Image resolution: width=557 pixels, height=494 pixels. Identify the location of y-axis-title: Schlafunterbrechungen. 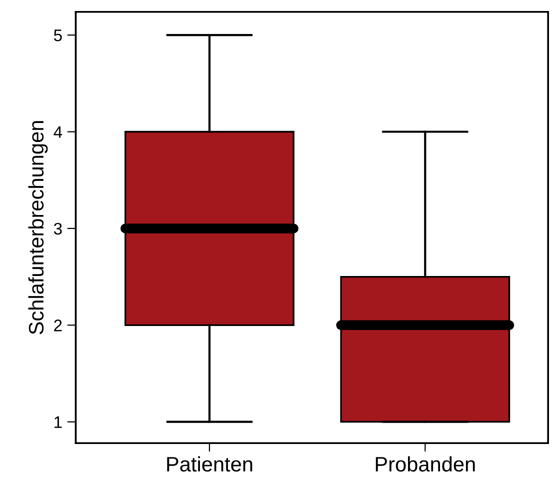
(38, 227).